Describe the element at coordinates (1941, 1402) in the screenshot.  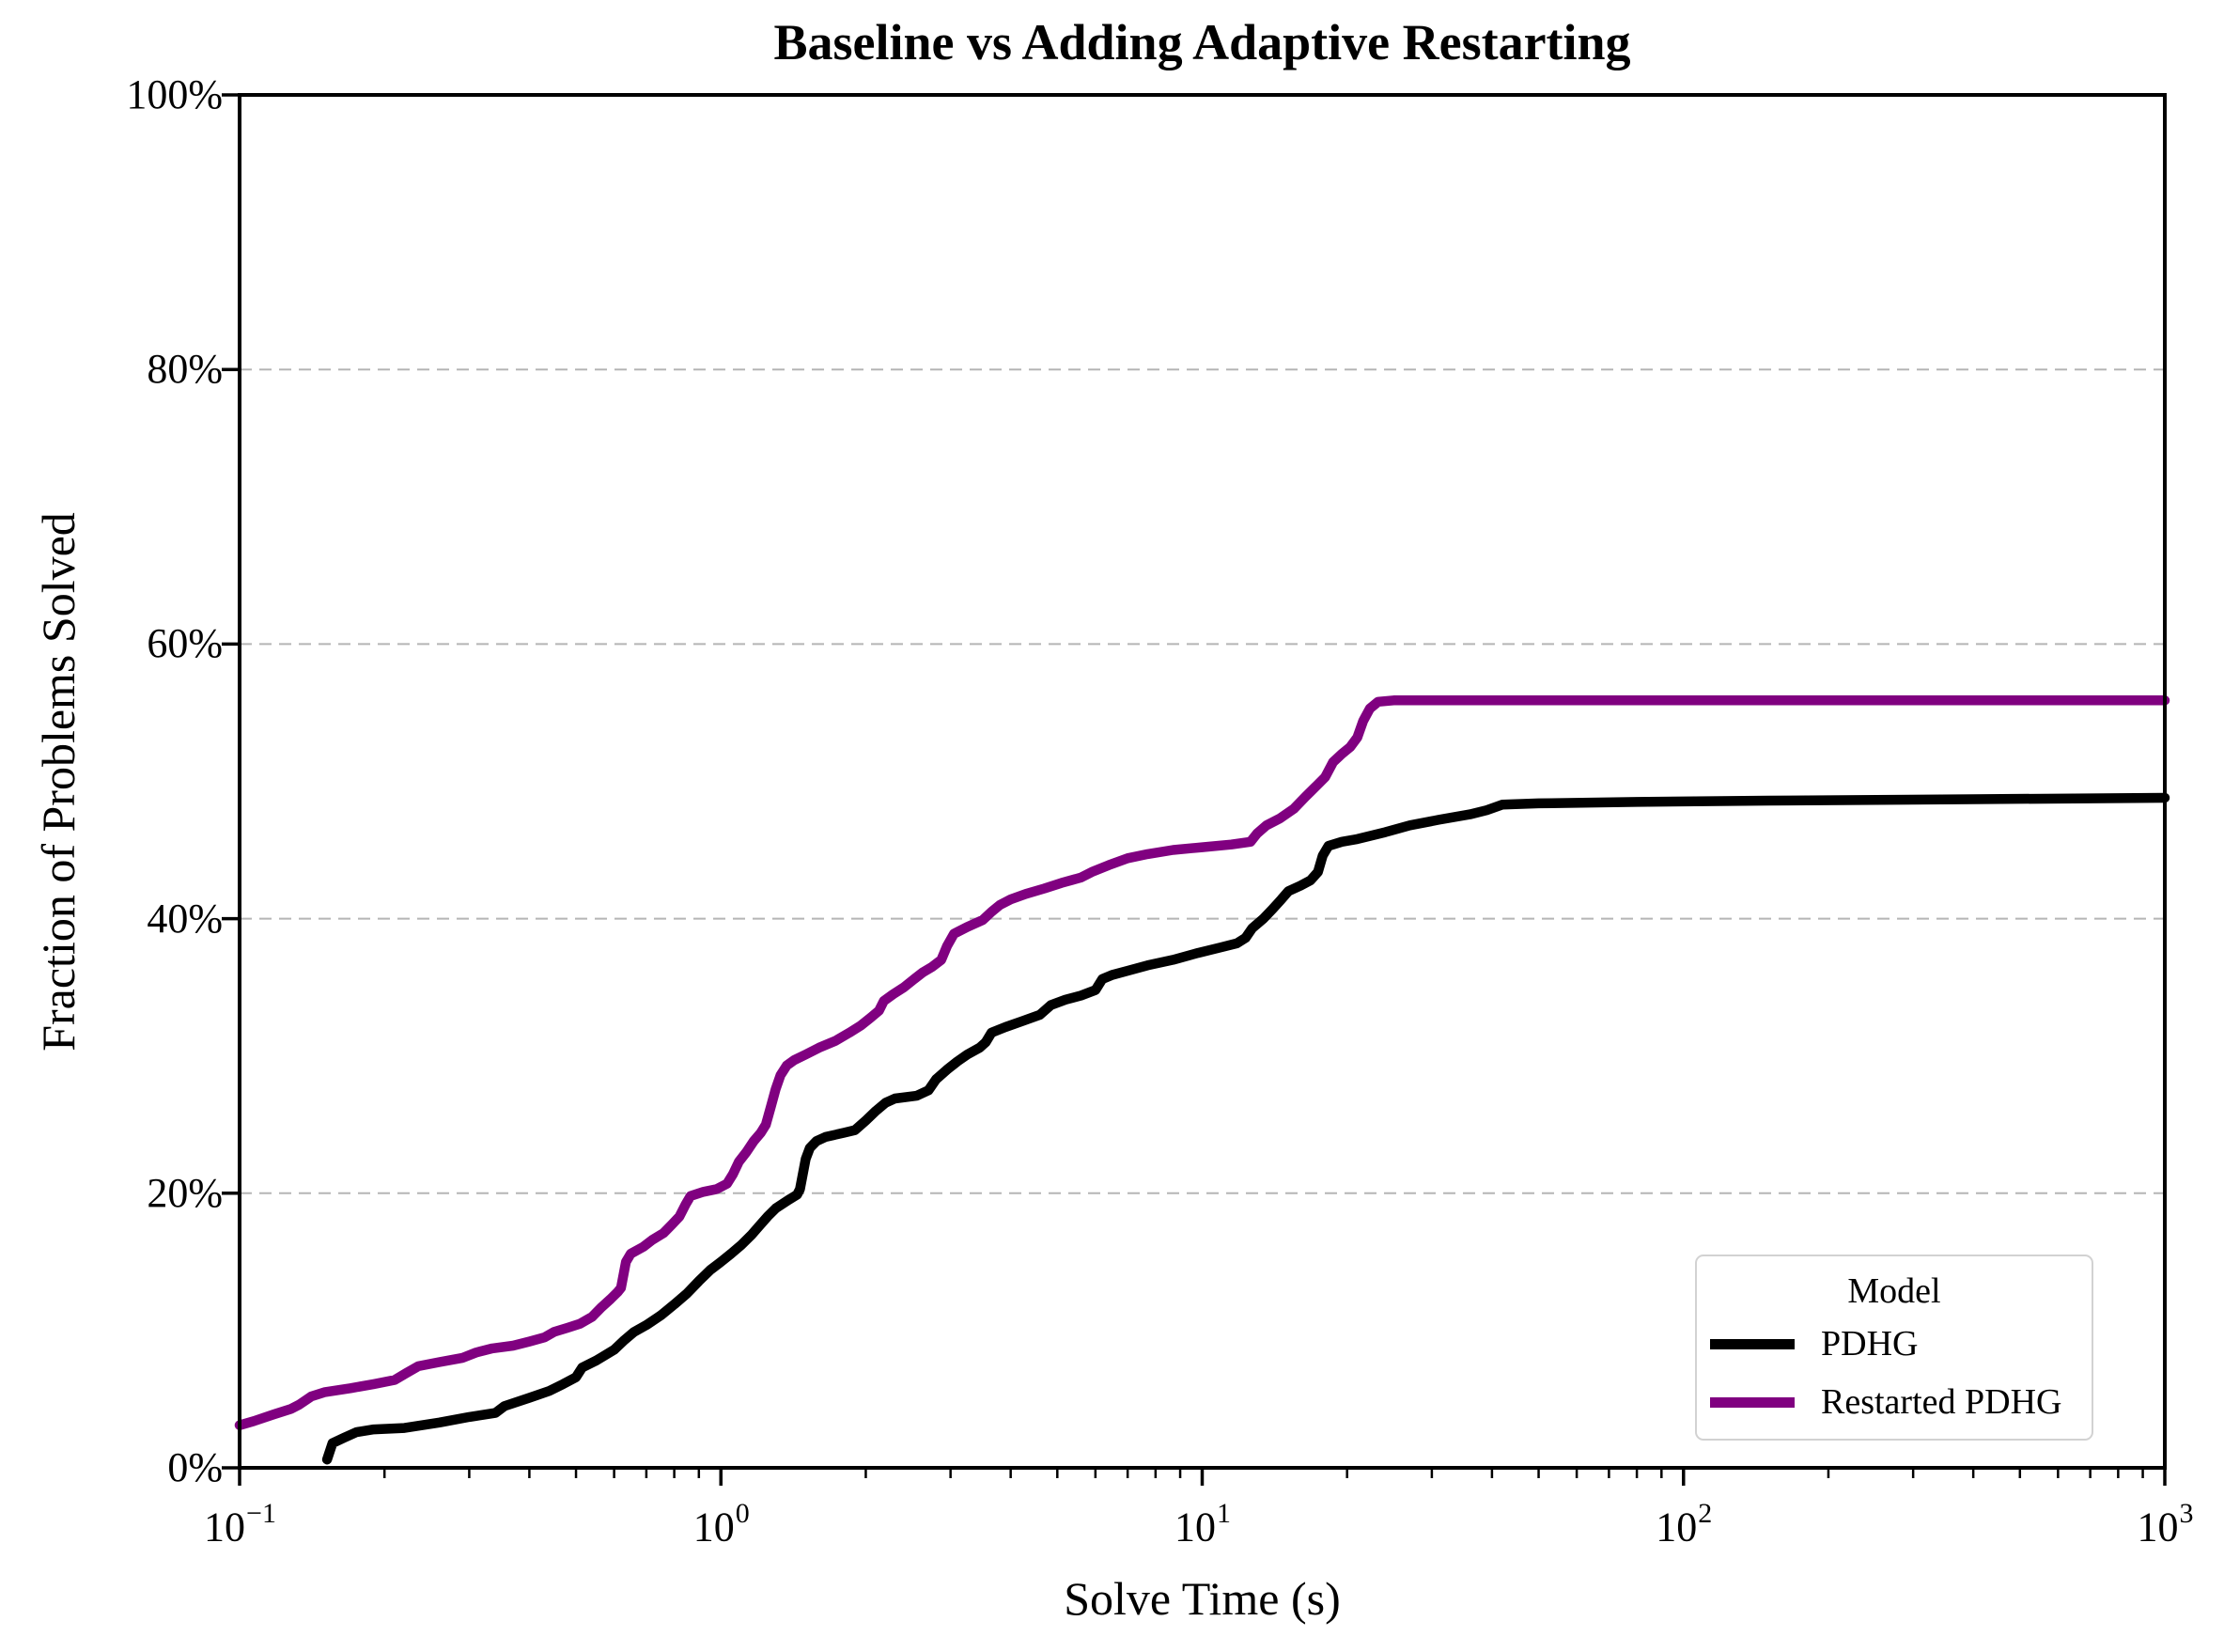
I see `legend-entry-label: Restarted PDHG` at that location.